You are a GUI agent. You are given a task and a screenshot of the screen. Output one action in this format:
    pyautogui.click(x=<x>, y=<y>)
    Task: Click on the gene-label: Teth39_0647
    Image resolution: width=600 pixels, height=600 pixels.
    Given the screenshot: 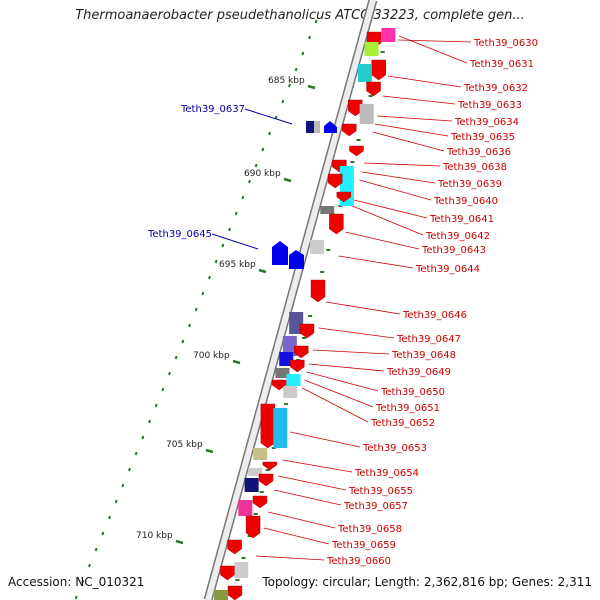 What is the action you would take?
    pyautogui.click(x=428, y=339)
    